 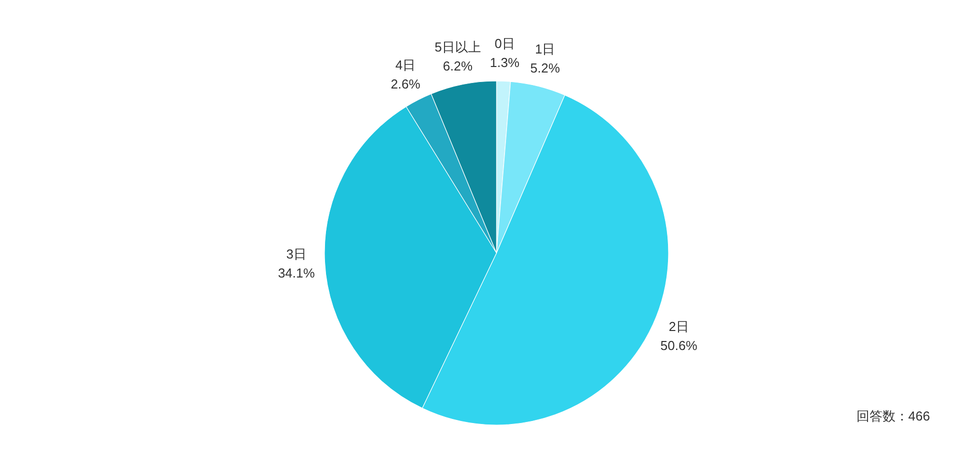 What do you see at coordinates (893, 416) in the screenshot?
I see `annotation: 回答数：466` at bounding box center [893, 416].